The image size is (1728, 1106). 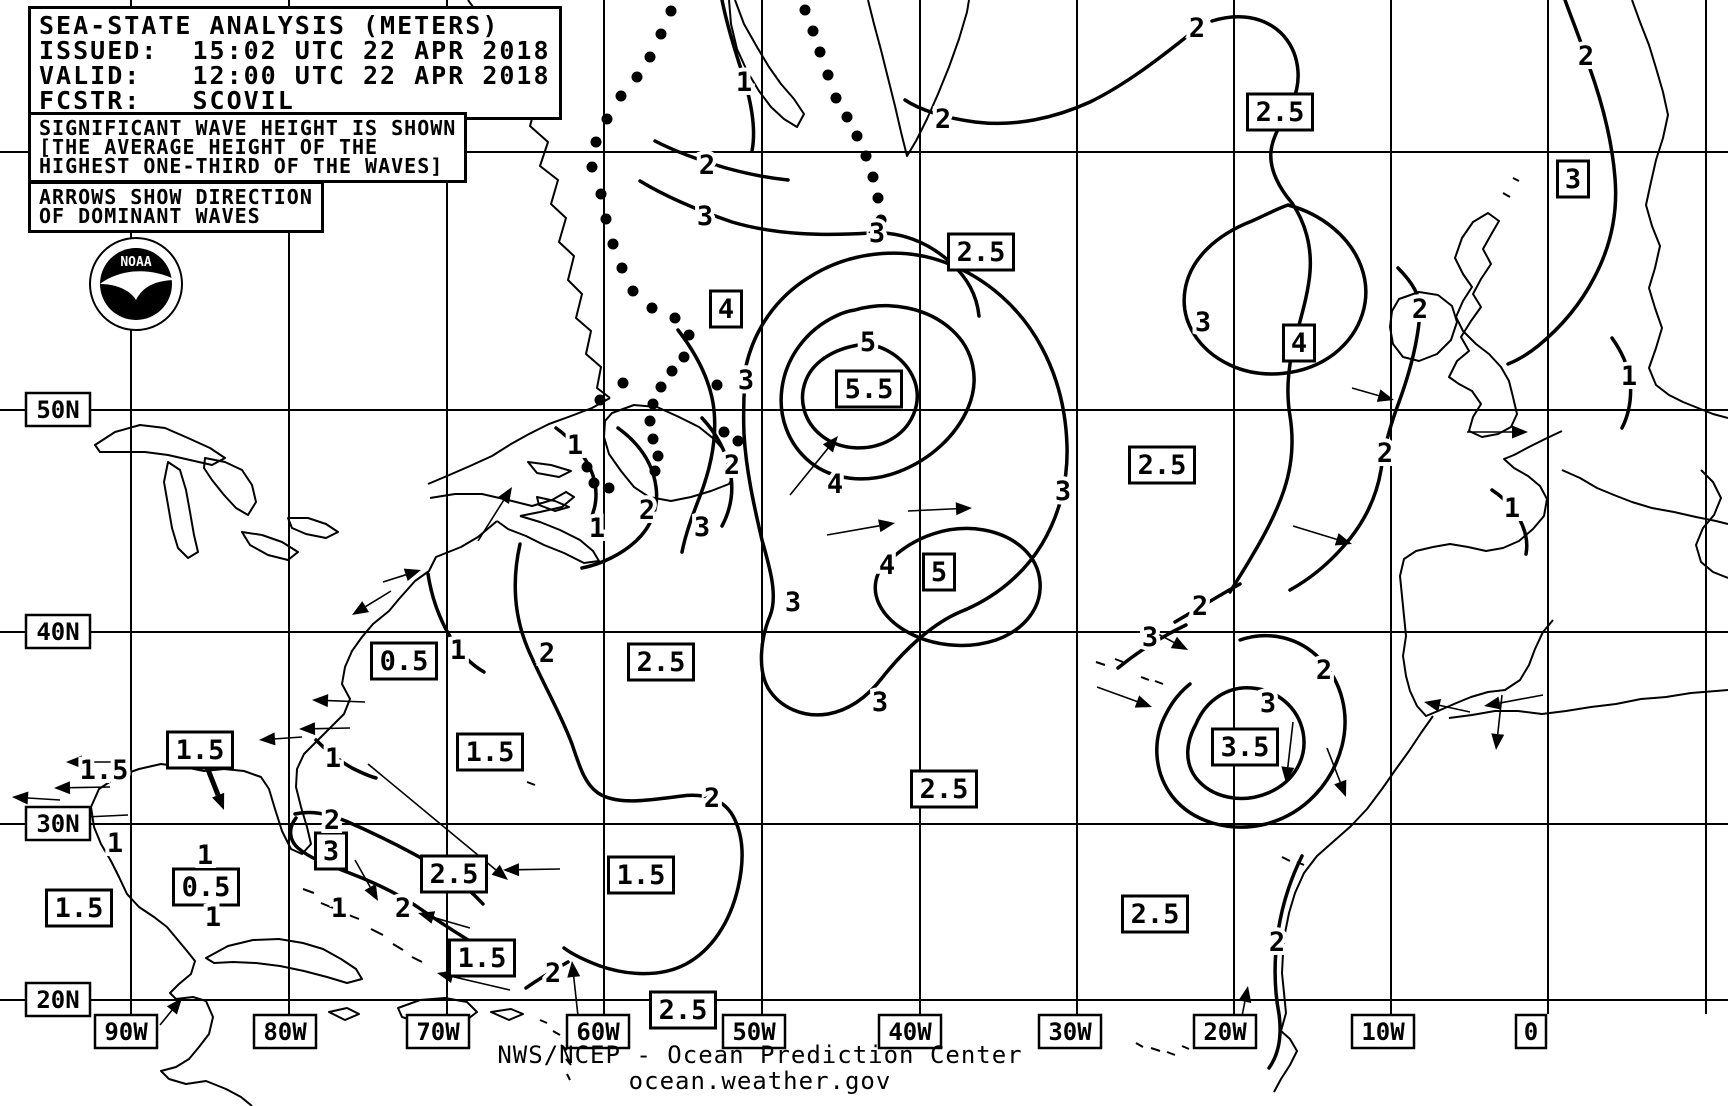 I want to click on contour-label: 4, so click(x=887, y=565).